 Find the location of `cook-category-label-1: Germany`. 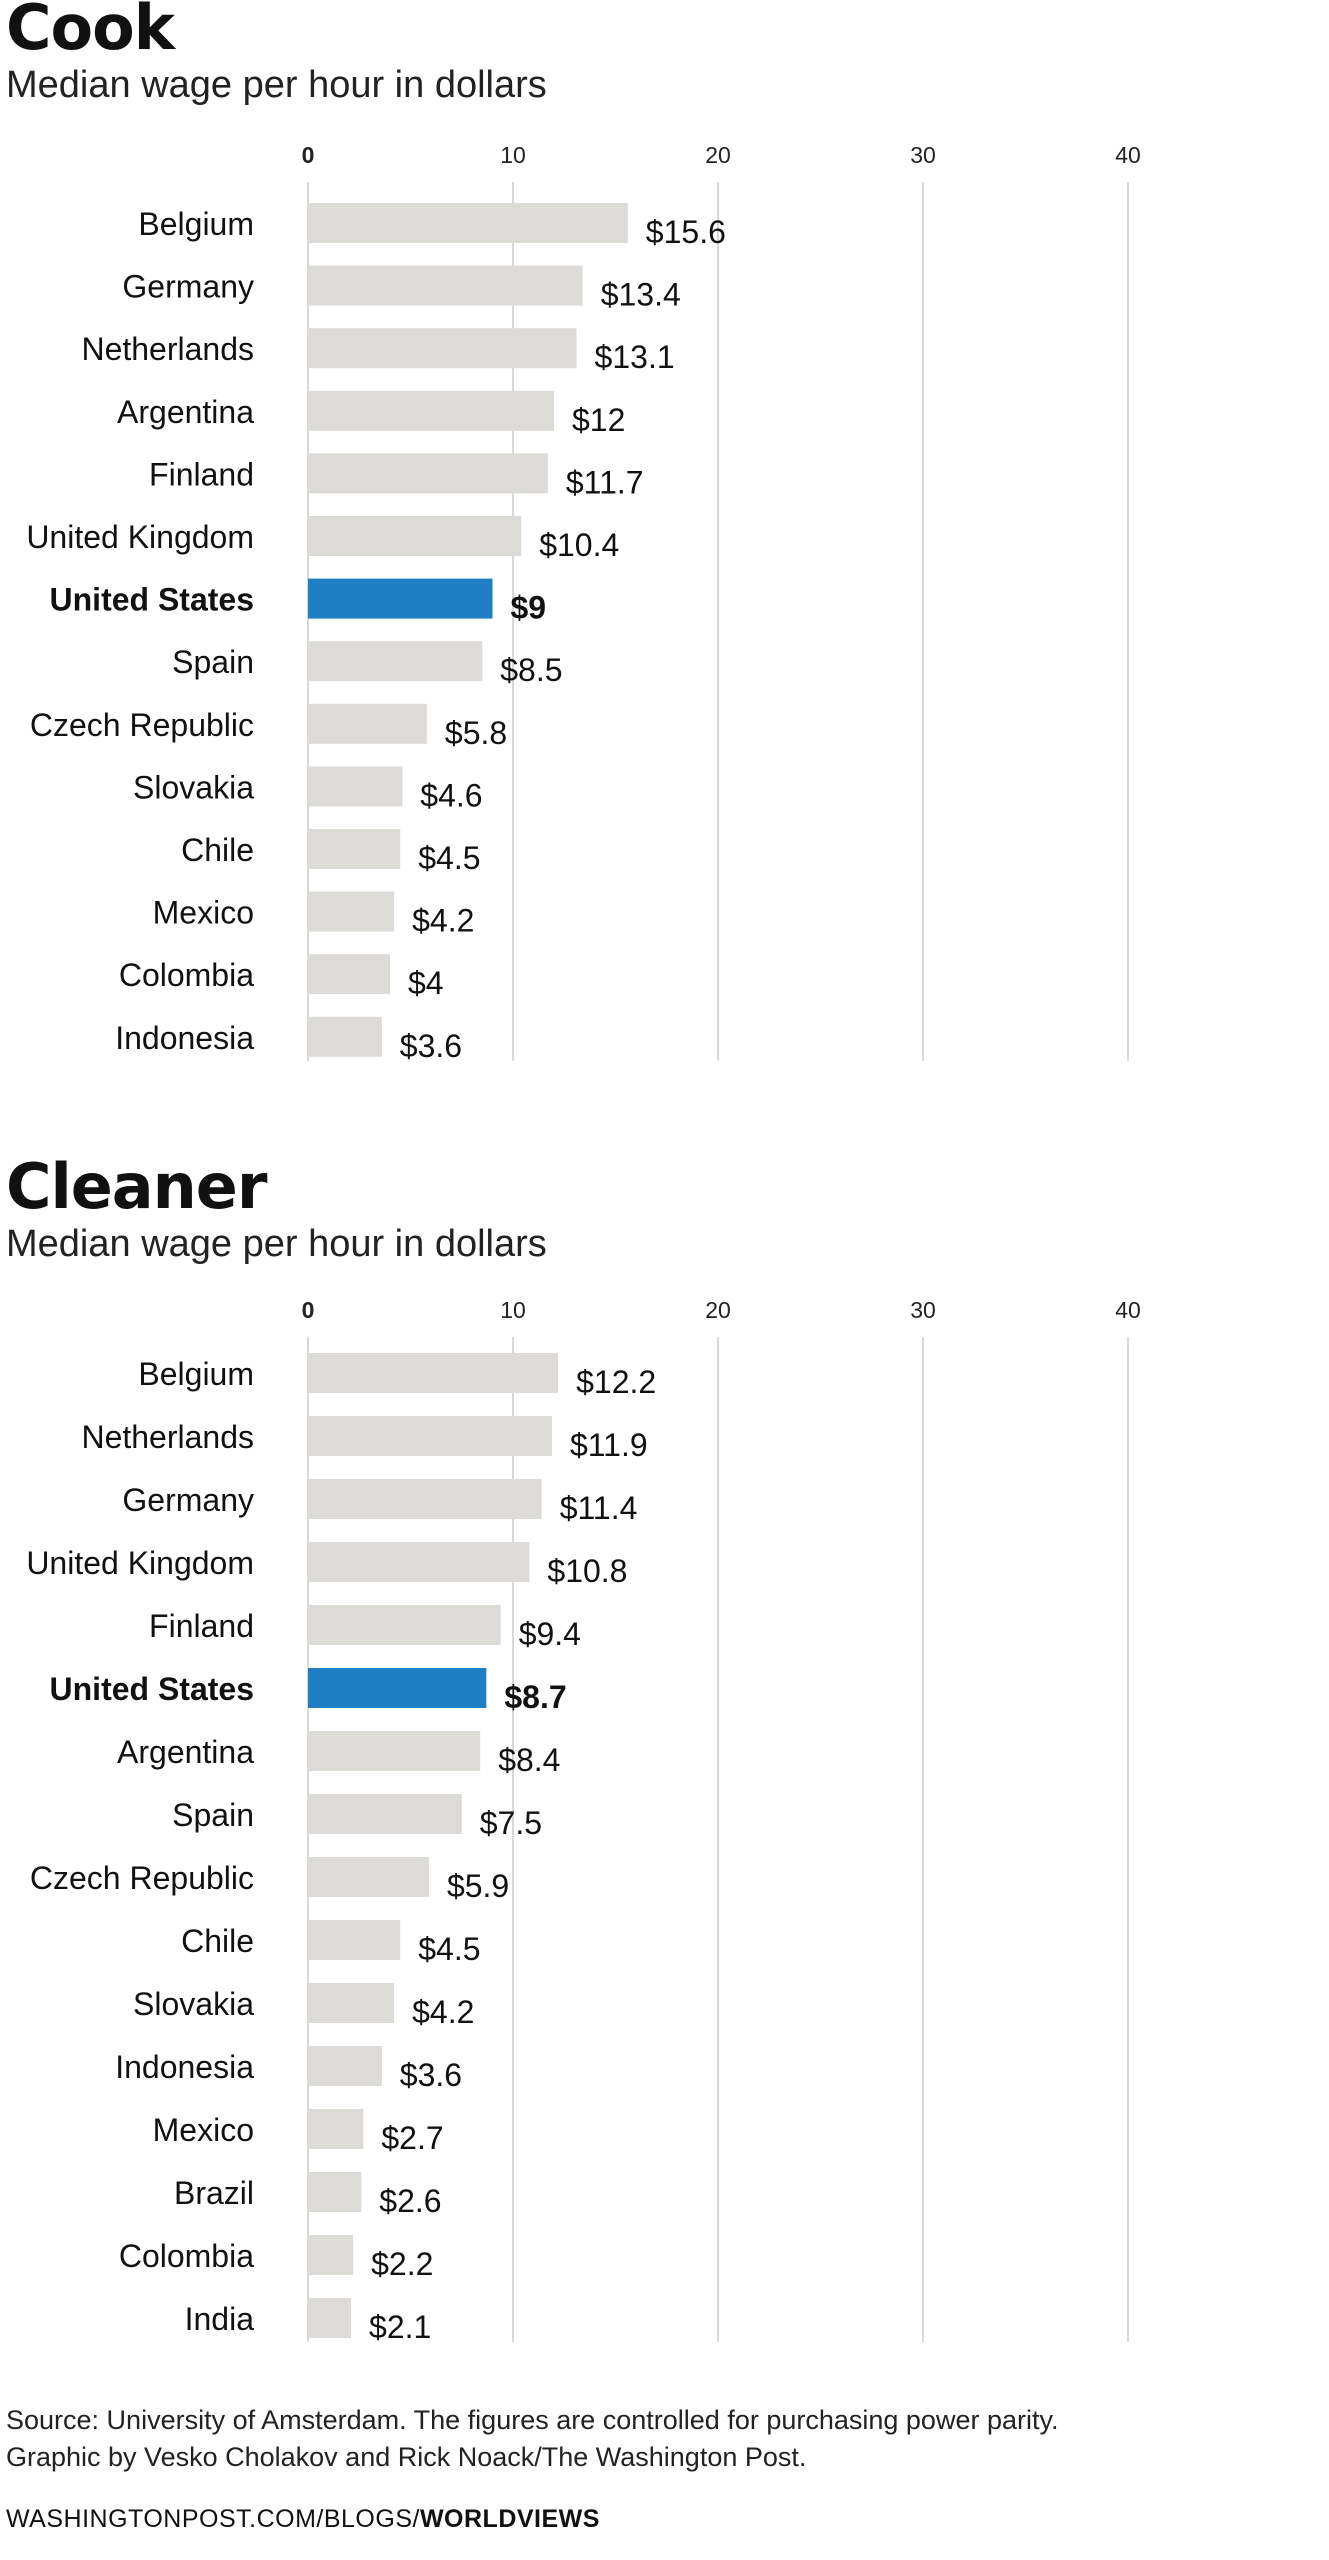

cook-category-label-1: Germany is located at coordinates (188, 287).